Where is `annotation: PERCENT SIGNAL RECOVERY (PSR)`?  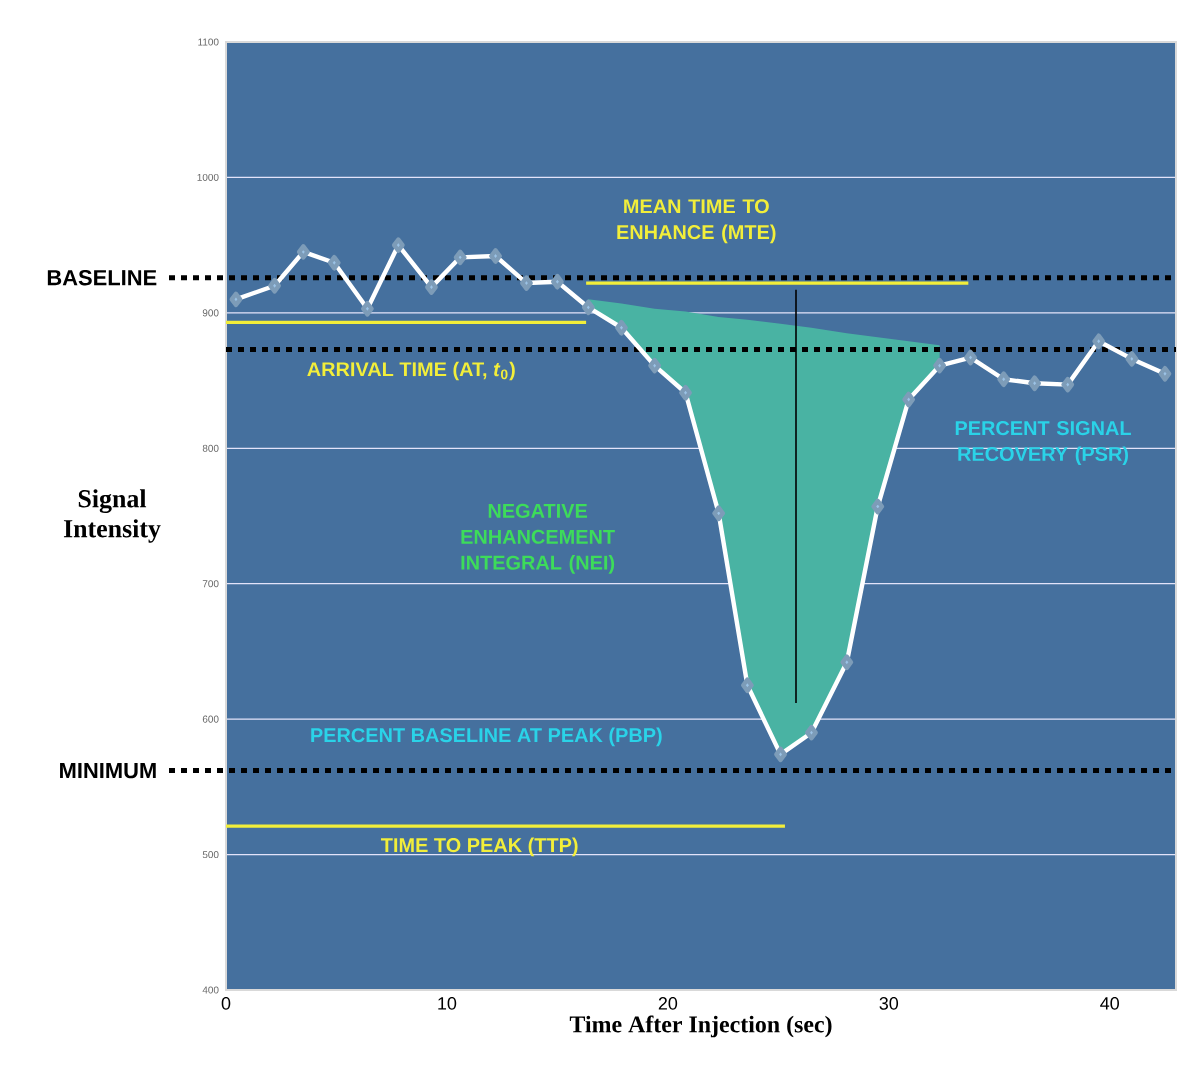 annotation: PERCENT SIGNAL RECOVERY (PSR) is located at coordinates (1043, 443).